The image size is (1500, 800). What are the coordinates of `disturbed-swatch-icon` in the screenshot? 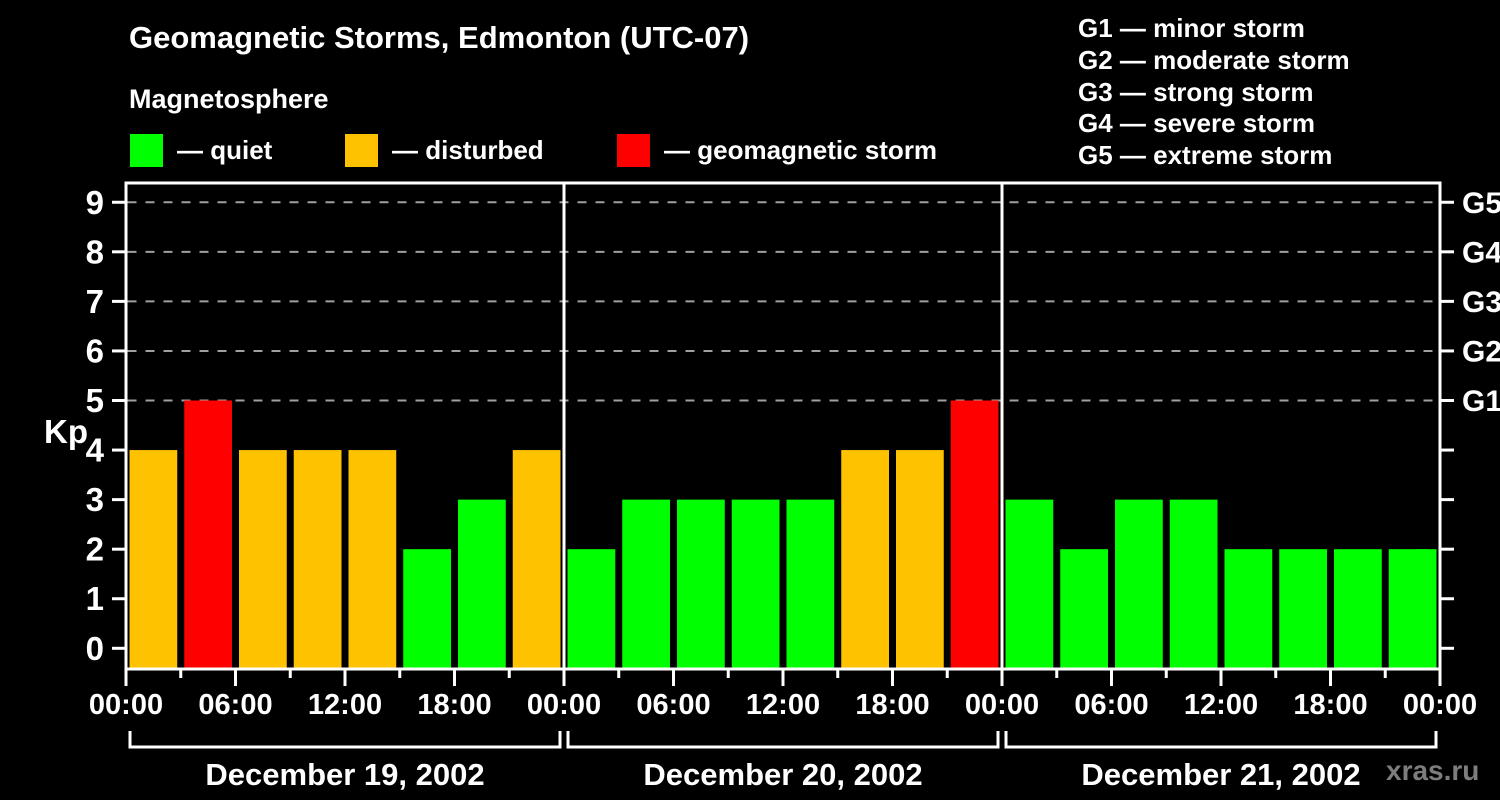 It's located at (361, 150).